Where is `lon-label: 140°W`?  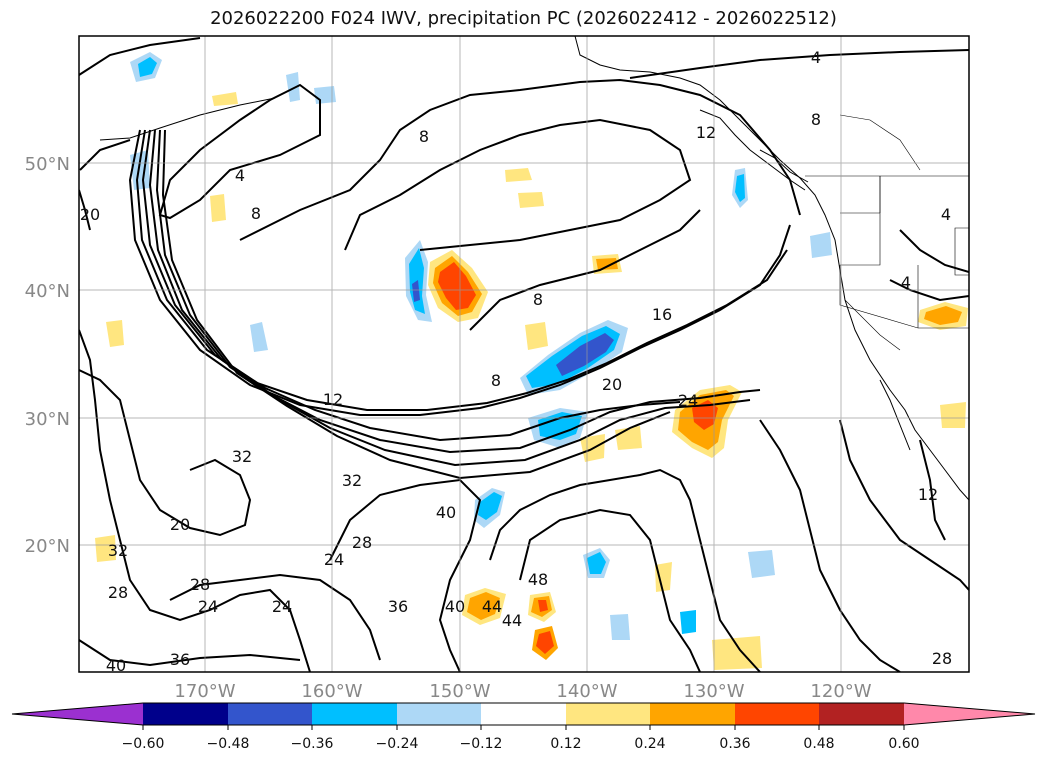
lon-label: 140°W is located at coordinates (586, 691).